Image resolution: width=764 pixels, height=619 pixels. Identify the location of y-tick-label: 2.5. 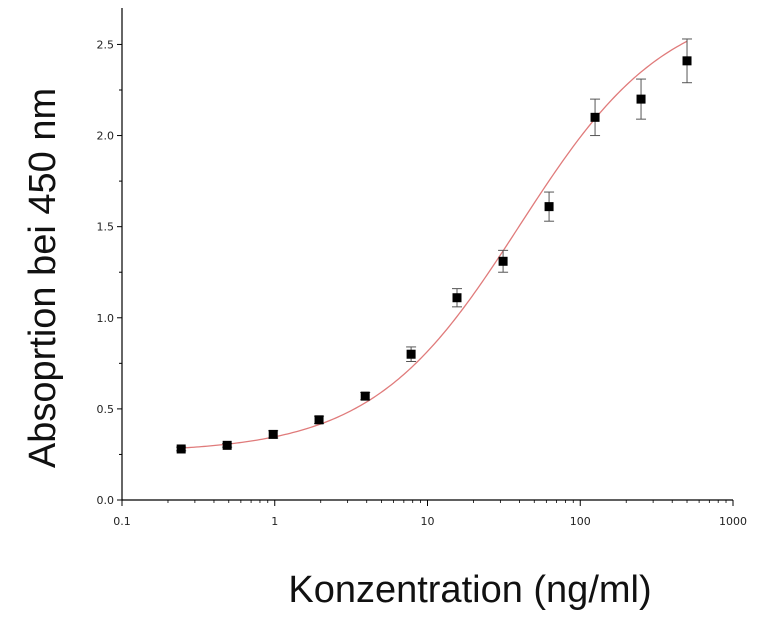
(106, 44).